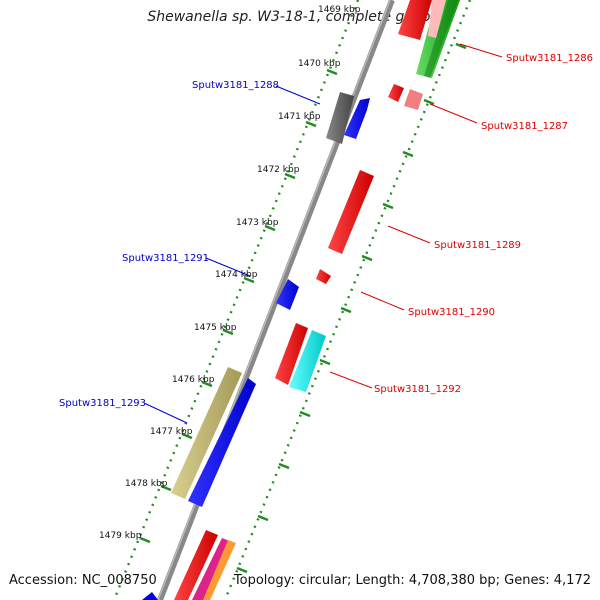 The image size is (600, 600). What do you see at coordinates (339, 10) in the screenshot?
I see `tick-label-1469: 1469 kbp` at bounding box center [339, 10].